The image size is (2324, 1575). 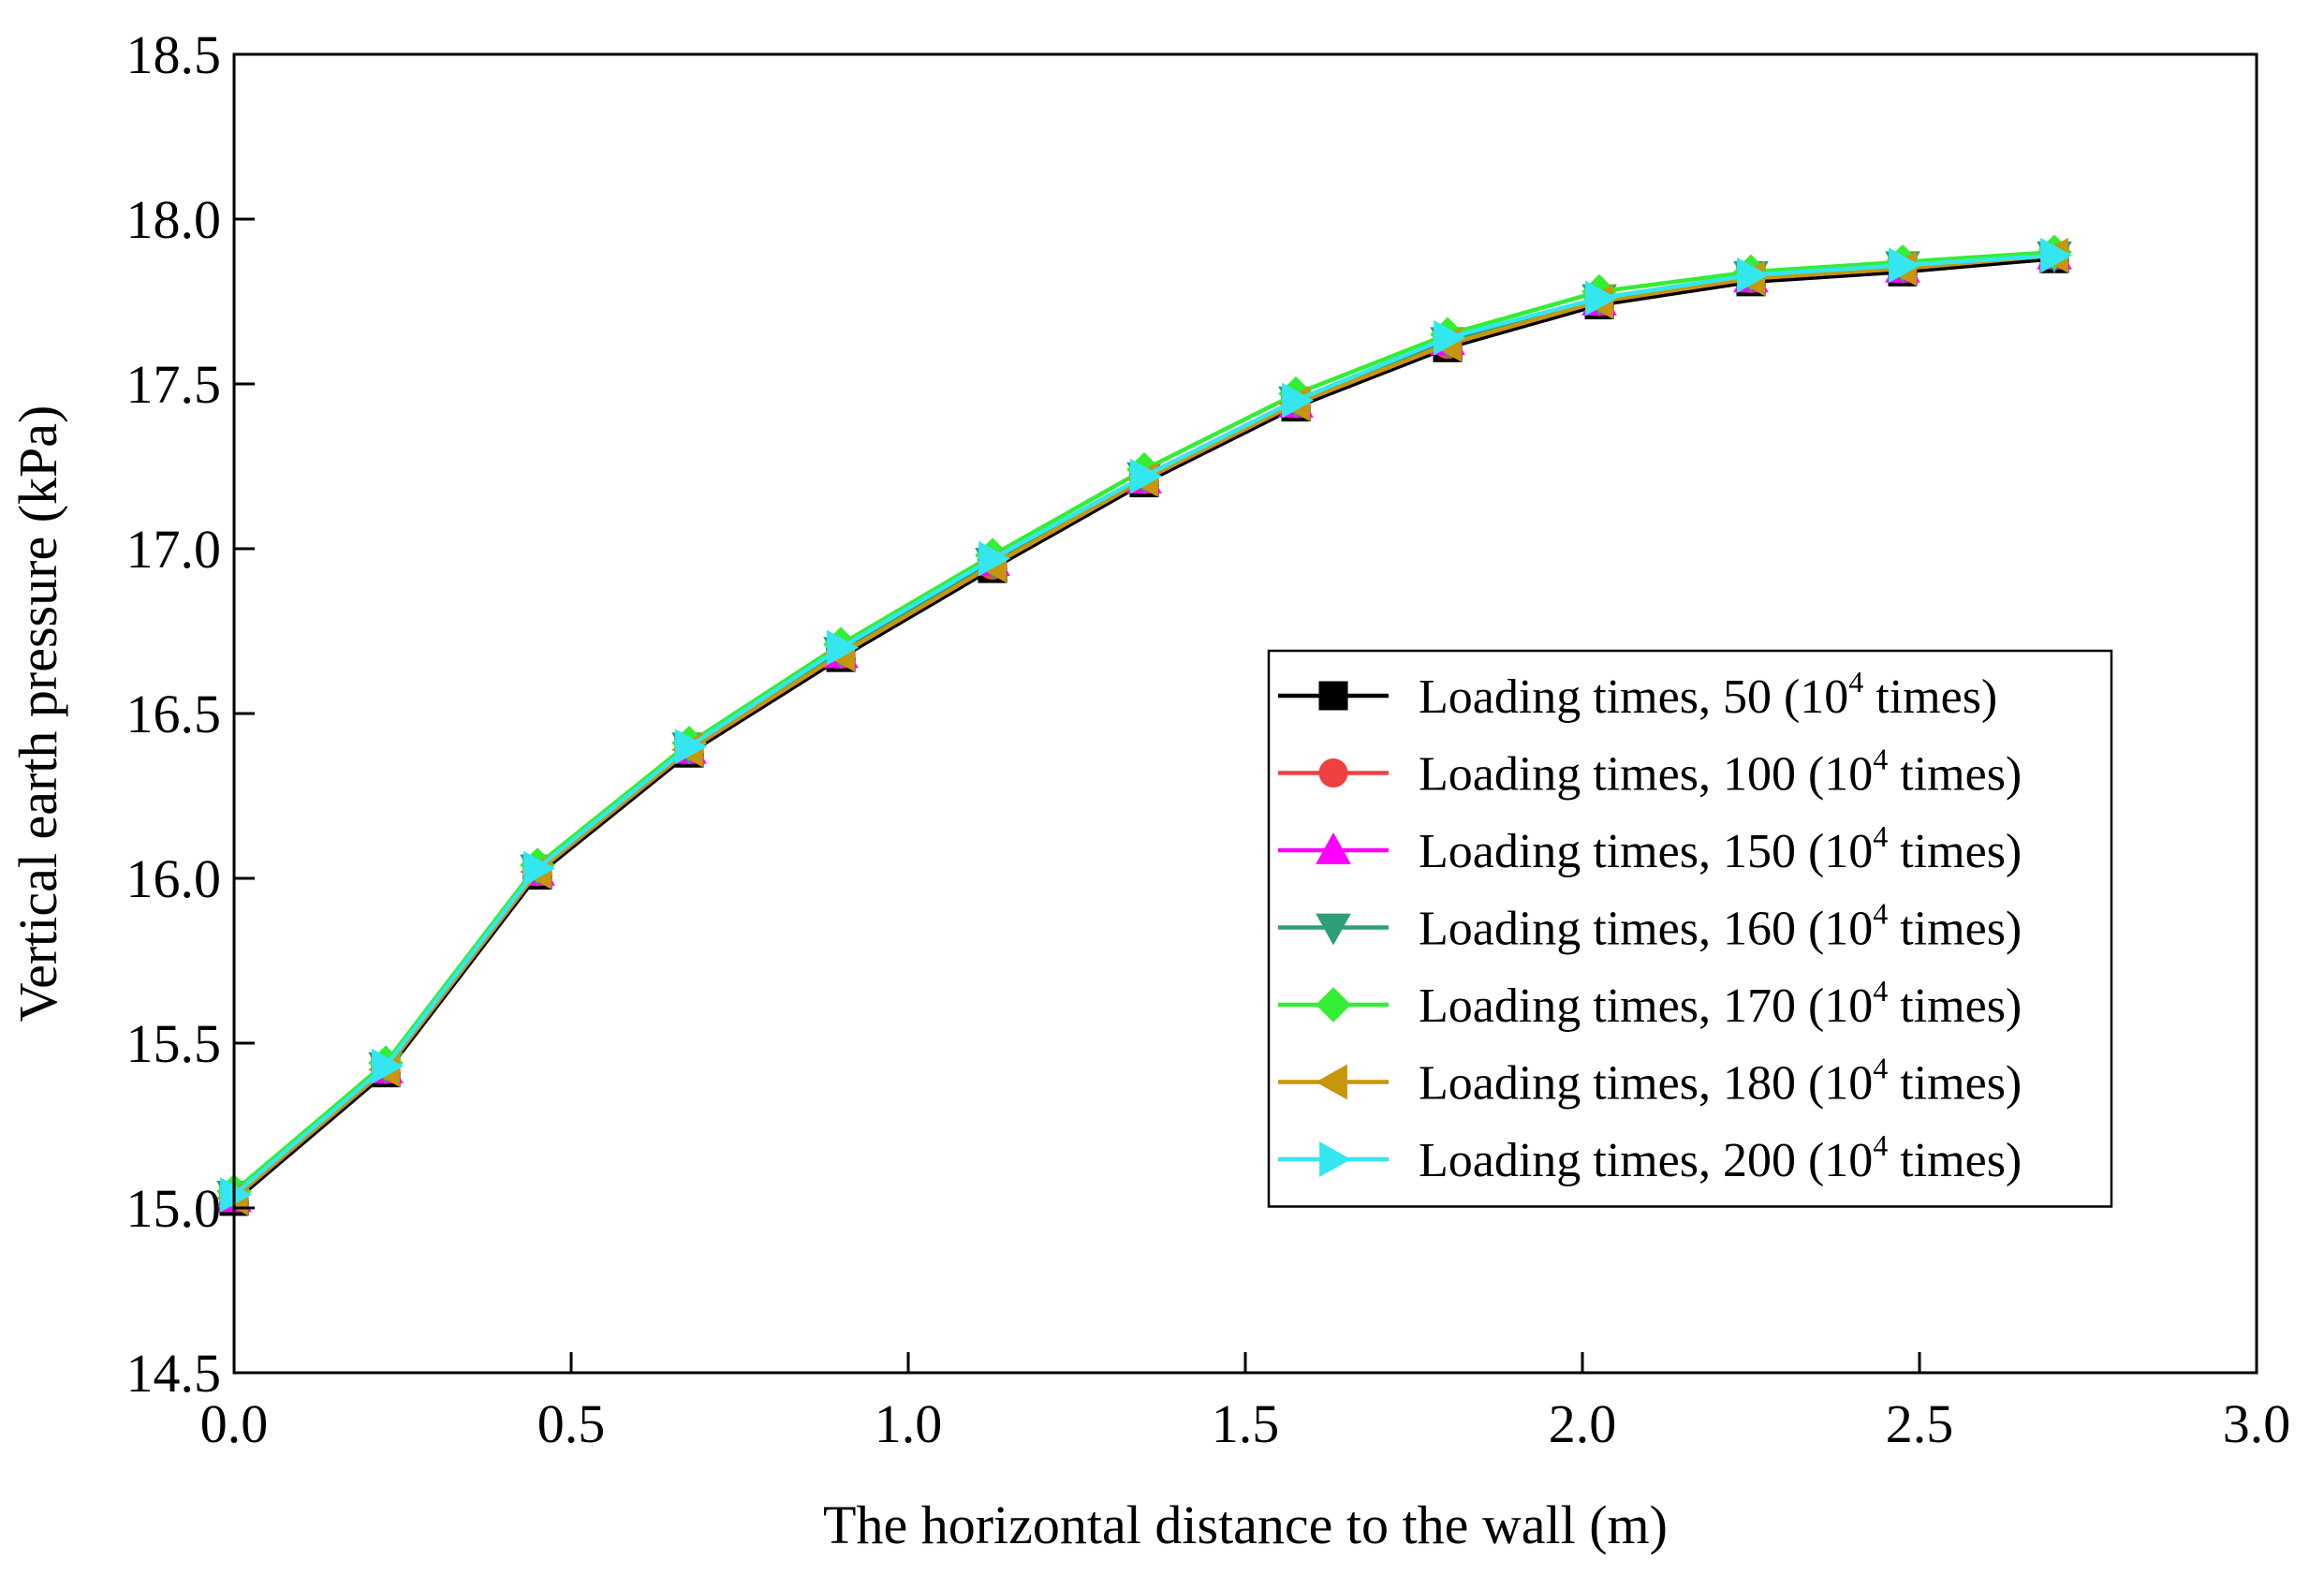 I want to click on x-tick-label: 1.0, so click(x=909, y=1424).